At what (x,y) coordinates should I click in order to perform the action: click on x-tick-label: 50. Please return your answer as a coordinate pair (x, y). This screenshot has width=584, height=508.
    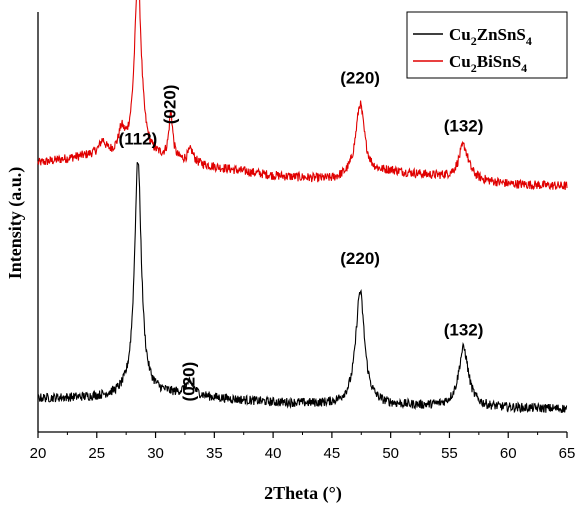
    Looking at the image, I should click on (390, 453).